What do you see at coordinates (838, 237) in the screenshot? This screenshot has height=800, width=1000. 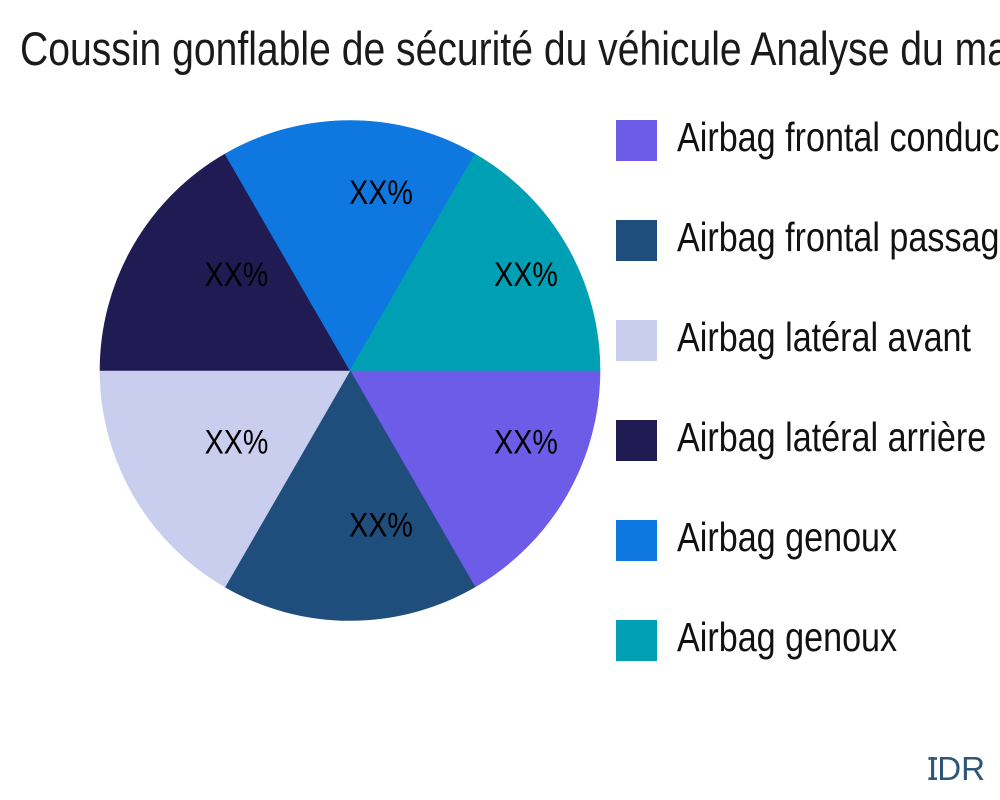 I see `svg-text: Airbag frontal passager` at bounding box center [838, 237].